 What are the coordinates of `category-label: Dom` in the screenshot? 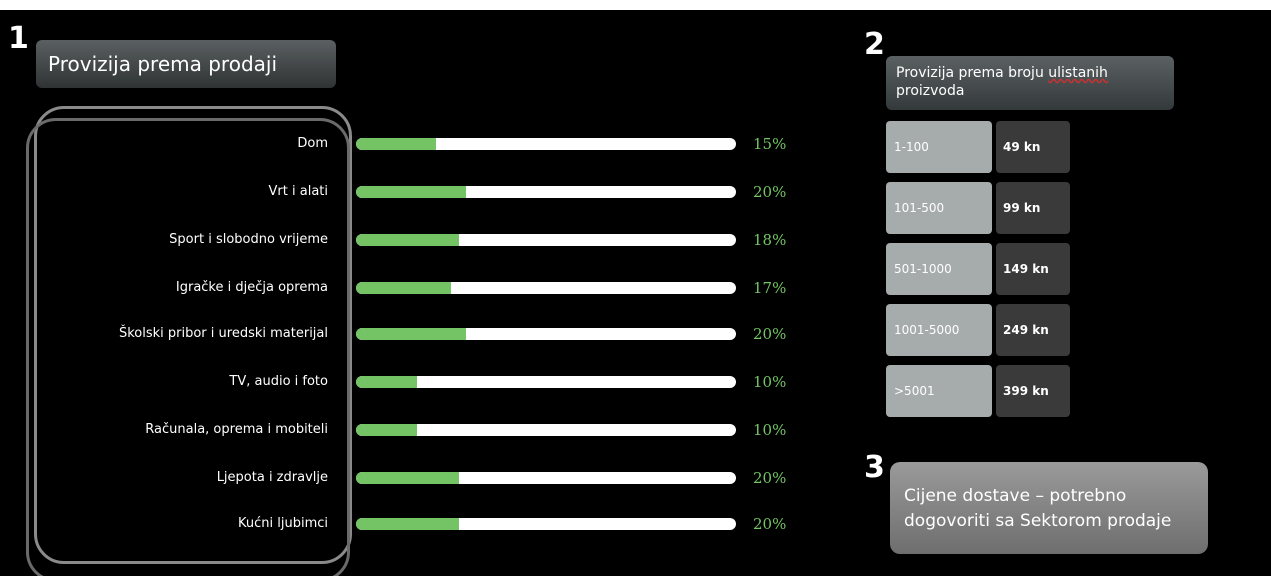 It's located at (312, 143).